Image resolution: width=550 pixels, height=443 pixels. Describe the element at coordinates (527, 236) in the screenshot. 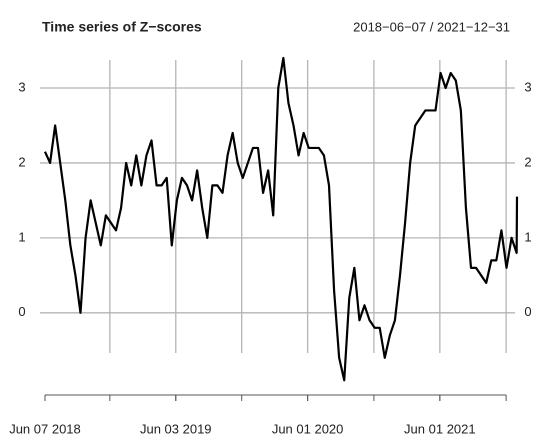

I see `y-tick-label-right: 1` at that location.